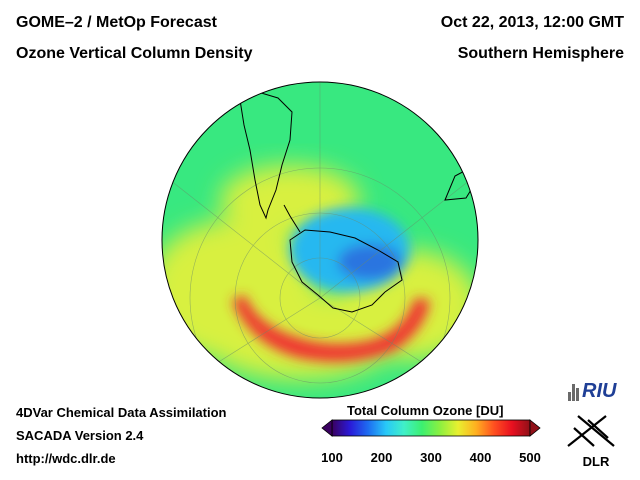 The width and height of the screenshot is (640, 480). I want to click on colorbar-legend, so click(431, 428).